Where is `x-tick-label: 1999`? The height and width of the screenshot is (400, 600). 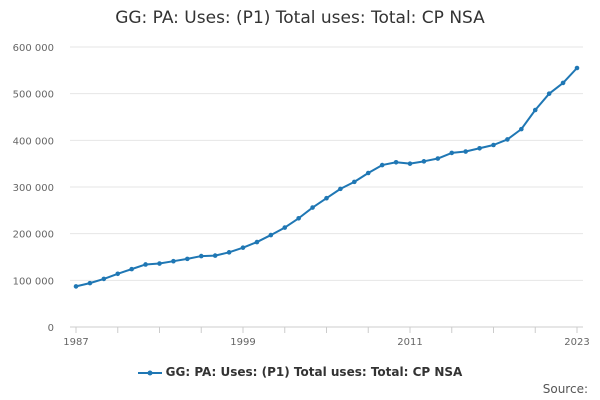
x-tick-label: 1999 is located at coordinates (242, 342).